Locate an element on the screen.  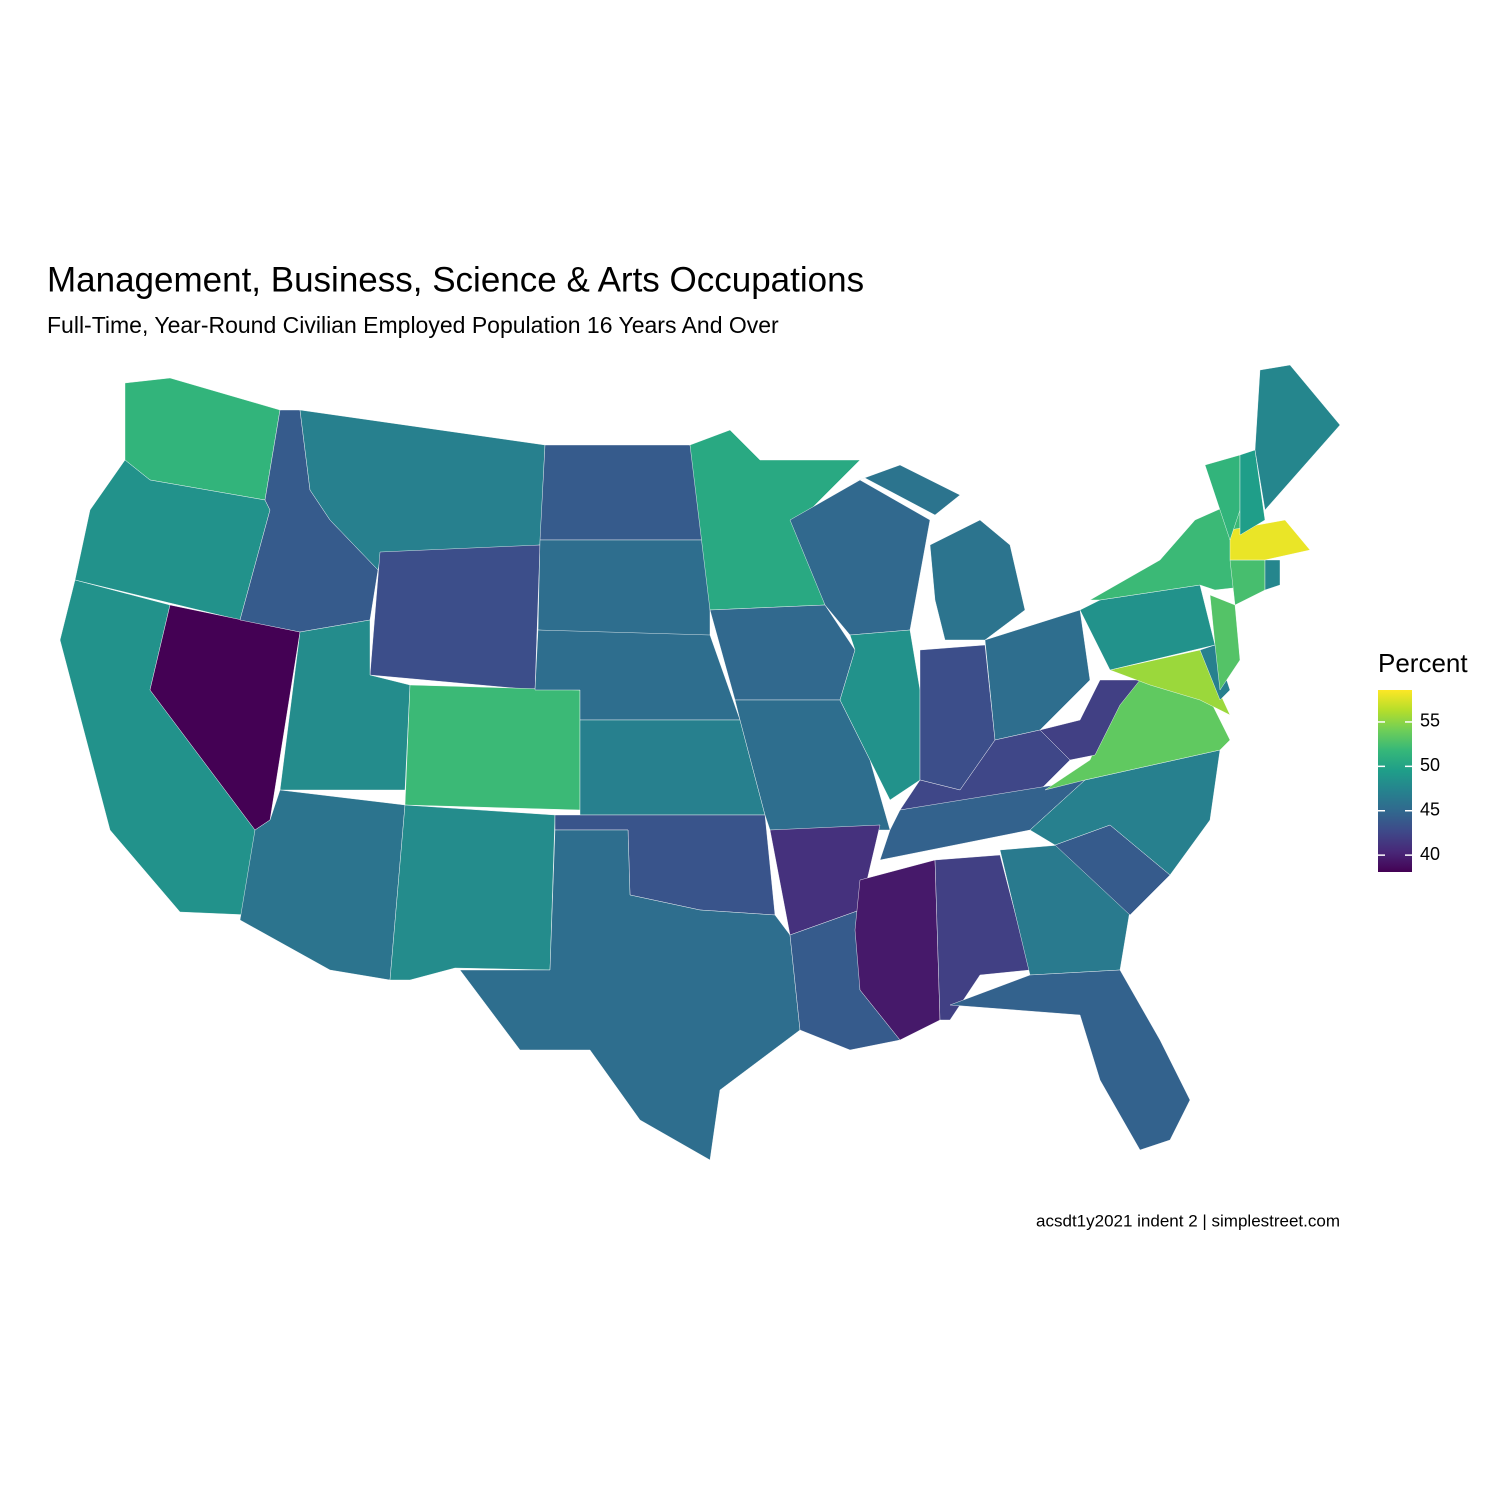
caption: acsdt1y2021 indent 2 | simplestreet.com is located at coordinates (1188, 1220).